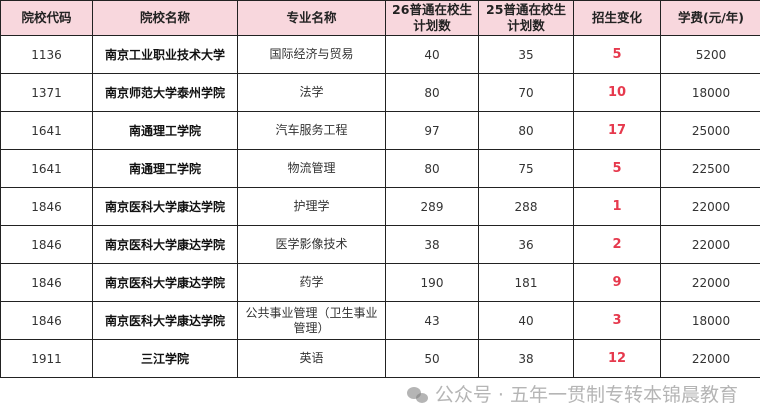 This screenshot has width=760, height=413. Describe the element at coordinates (432, 282) in the screenshot. I see `cell-plan26: 190` at that location.